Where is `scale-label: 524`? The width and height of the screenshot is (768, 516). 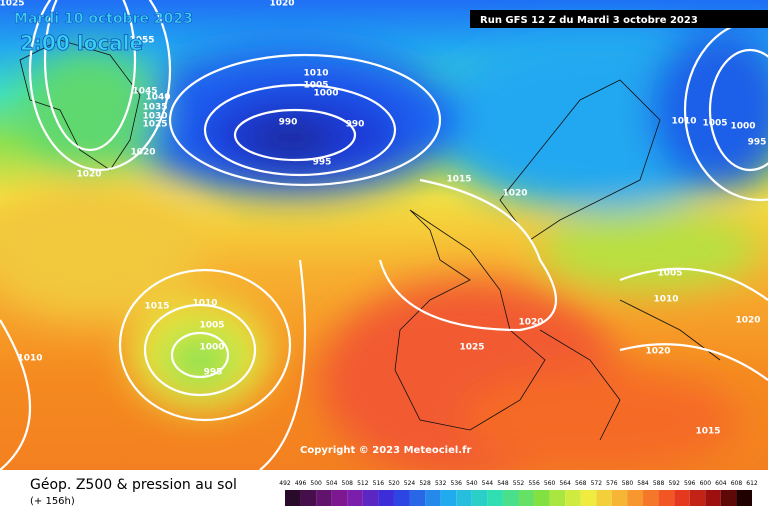
scale-label: 524 is located at coordinates (410, 483).